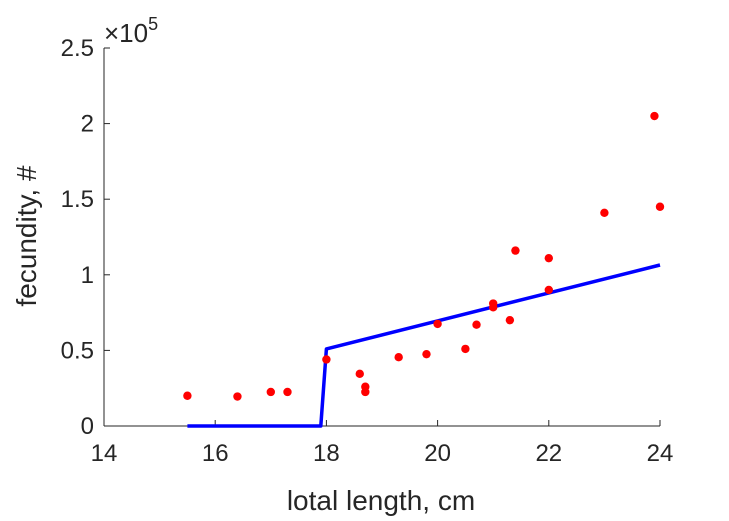 The image size is (729, 521). What do you see at coordinates (215, 453) in the screenshot?
I see `x-tick-label: 16` at bounding box center [215, 453].